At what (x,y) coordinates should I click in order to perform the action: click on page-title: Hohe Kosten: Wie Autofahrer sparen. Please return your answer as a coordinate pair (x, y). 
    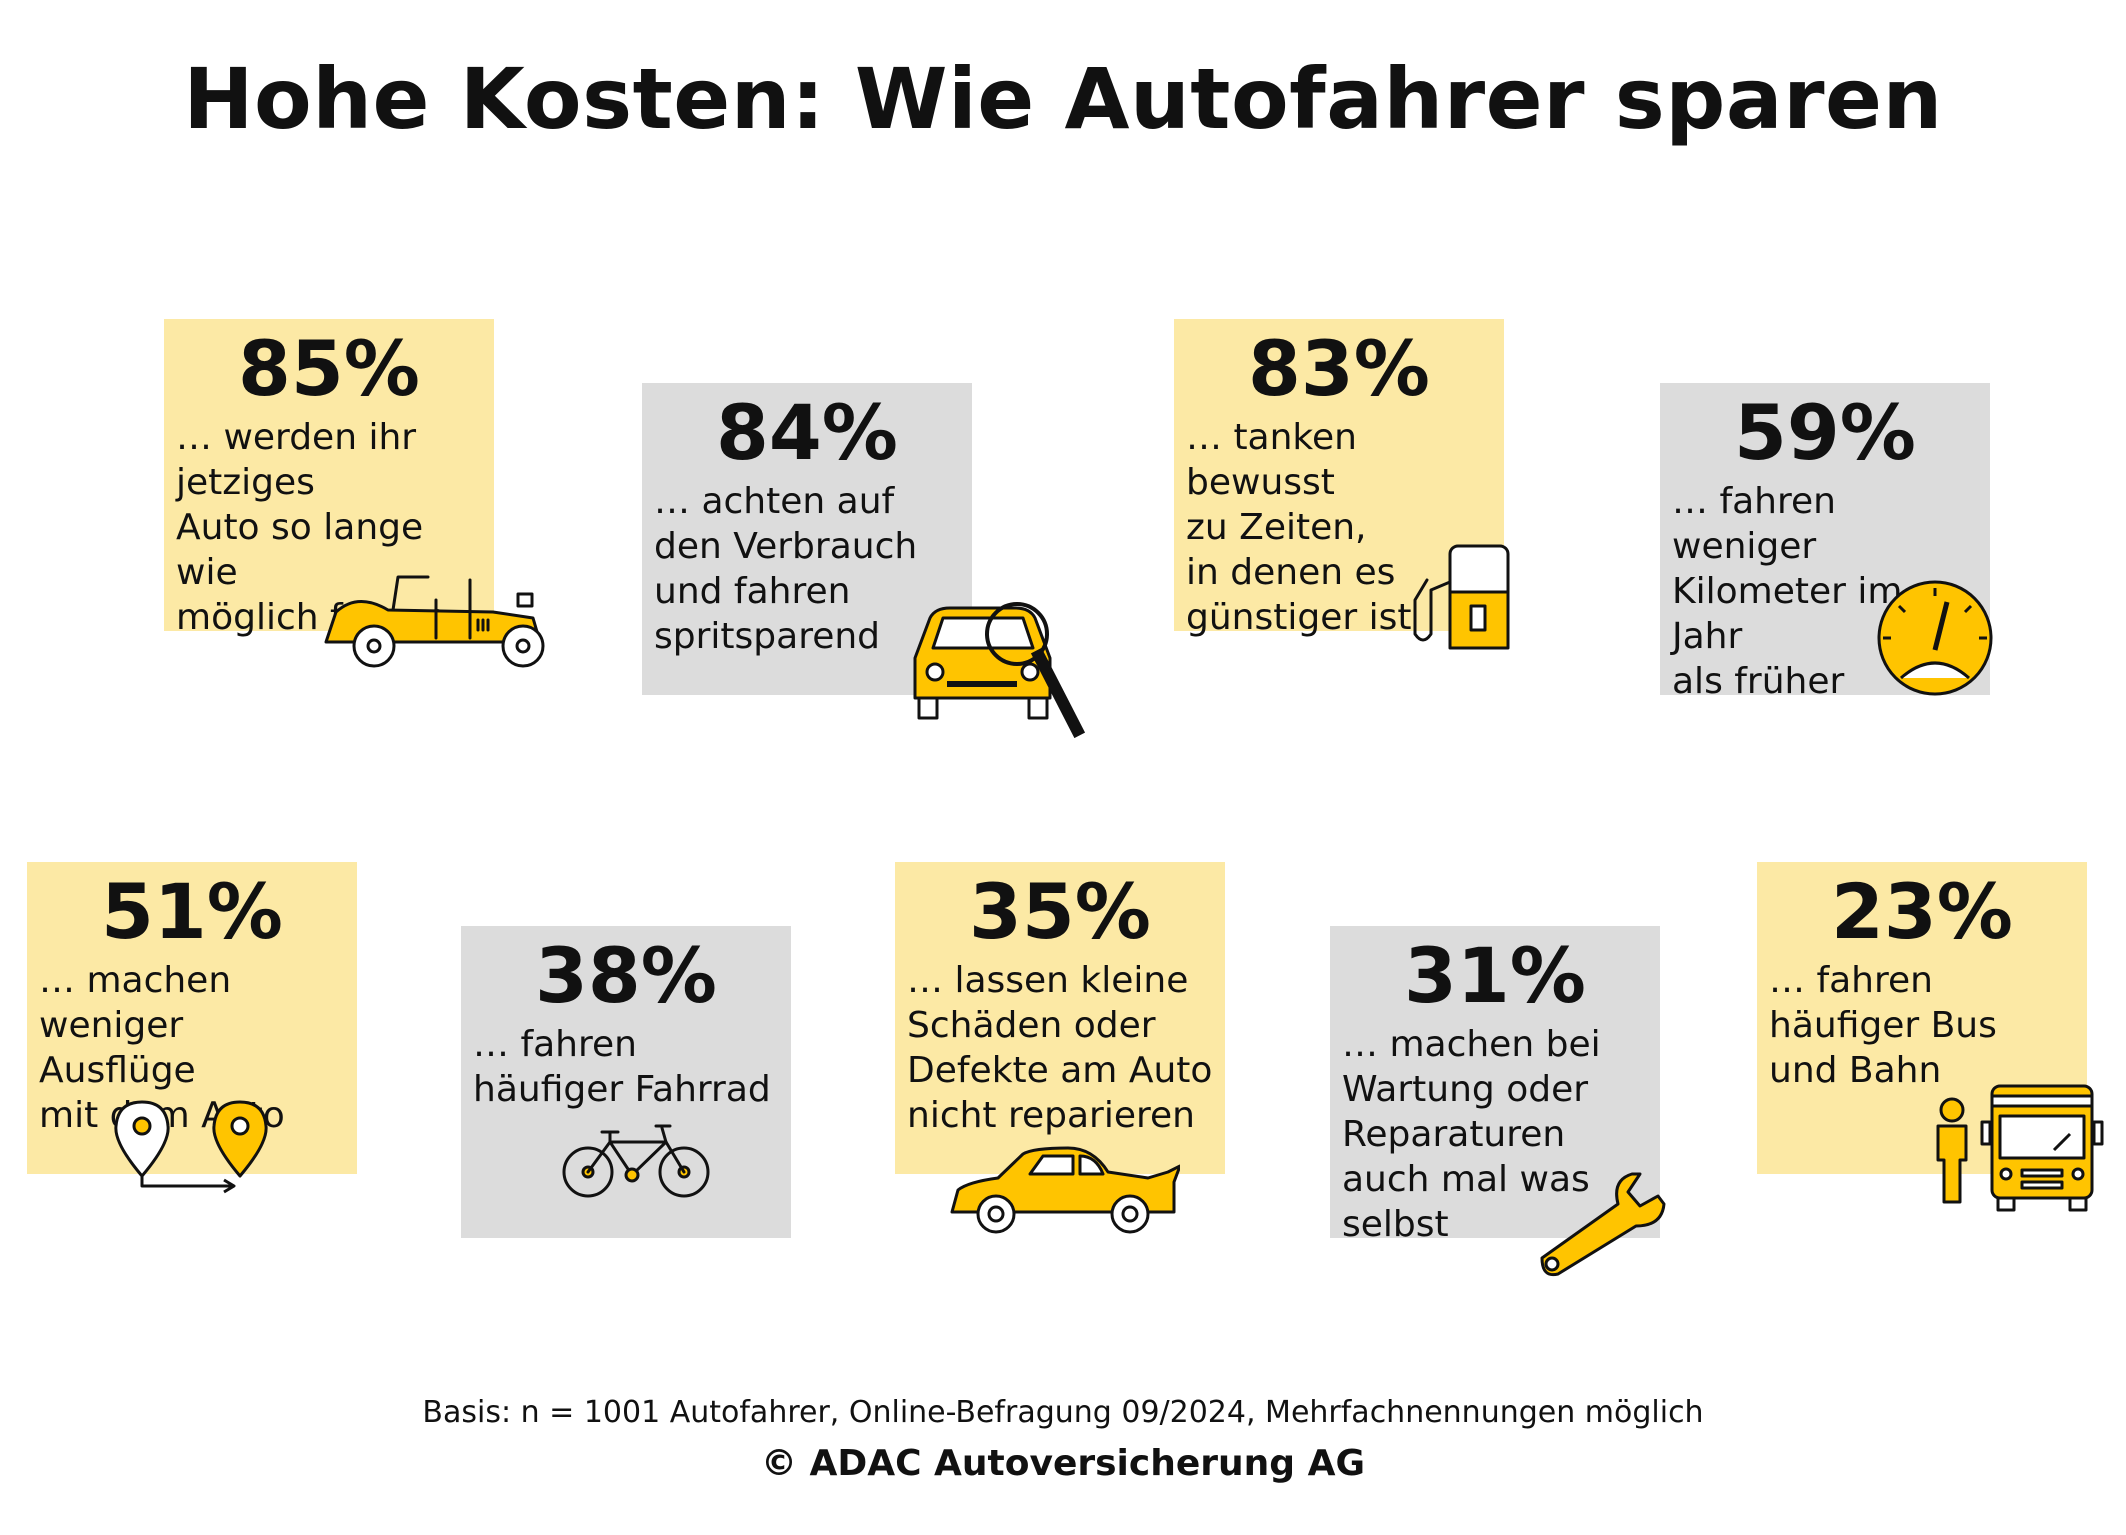
    Looking at the image, I should click on (1063, 99).